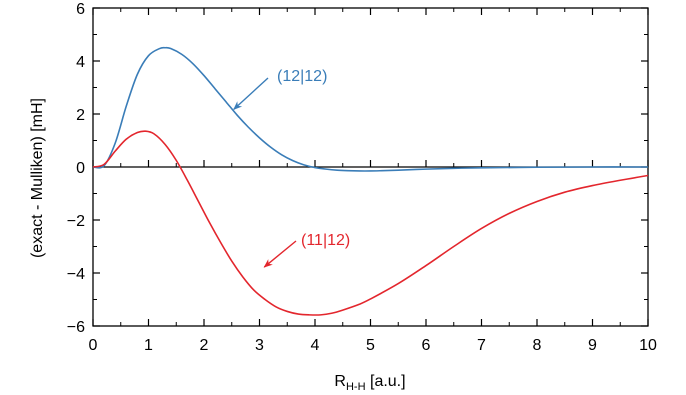 The width and height of the screenshot is (686, 395). Describe the element at coordinates (648, 345) in the screenshot. I see `x-tick-label: 10` at that location.